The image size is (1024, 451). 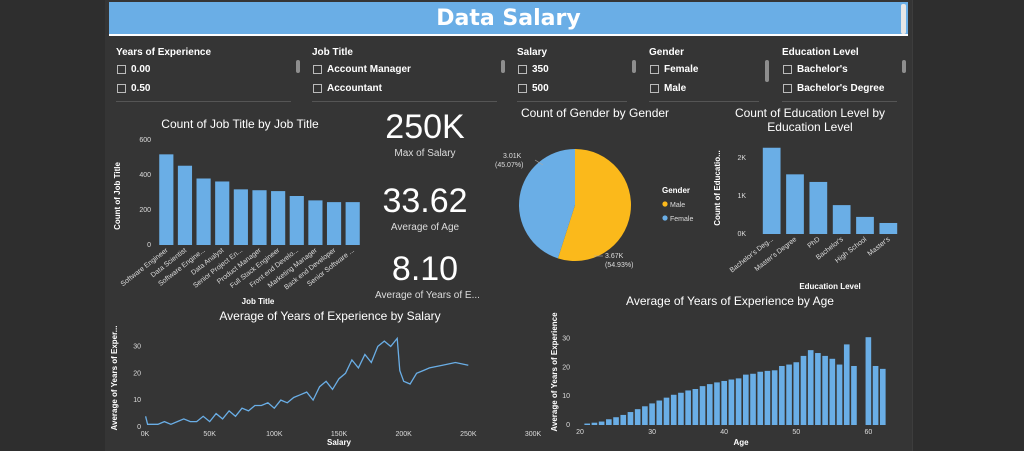 What do you see at coordinates (724, 432) in the screenshot?
I see `x-tick-label: 40` at bounding box center [724, 432].